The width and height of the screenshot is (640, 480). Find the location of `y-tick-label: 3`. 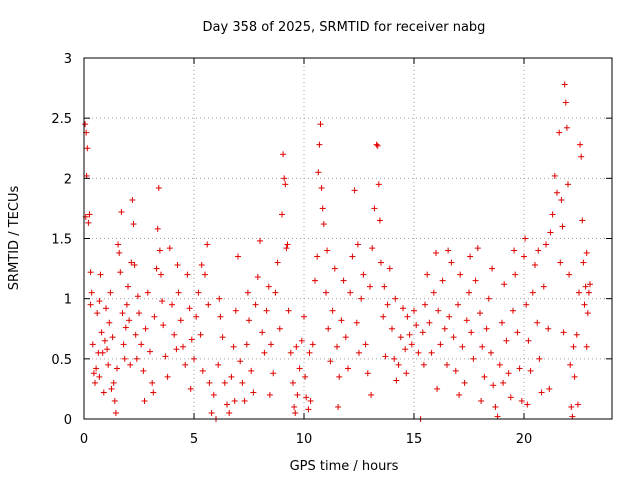

y-tick-label: 3 is located at coordinates (68, 59).